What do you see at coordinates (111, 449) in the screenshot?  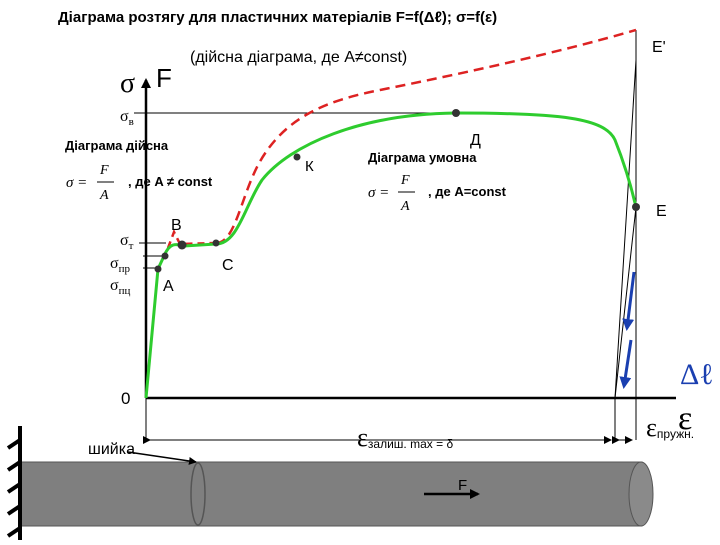 I see `neck-label: шийка` at bounding box center [111, 449].